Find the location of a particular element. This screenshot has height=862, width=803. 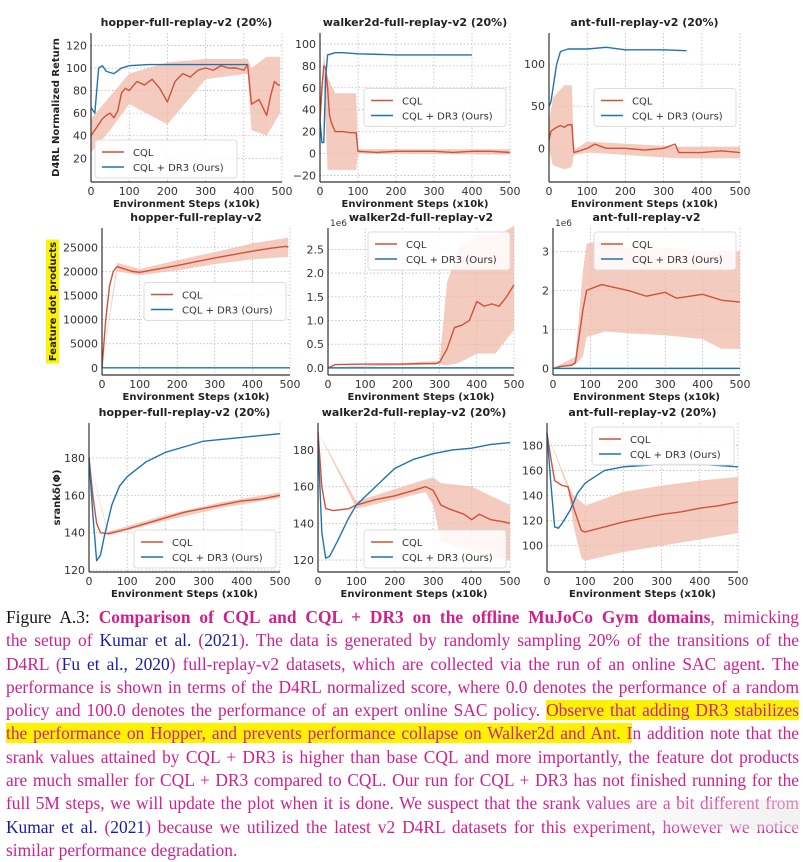

y-tick-label: −20 is located at coordinates (304, 175).